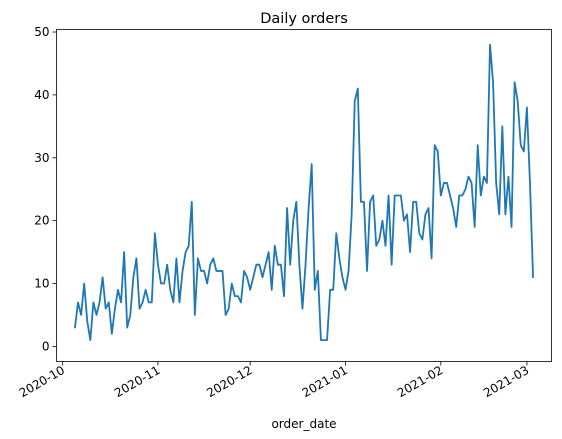 The width and height of the screenshot is (562, 439). Describe the element at coordinates (41, 32) in the screenshot. I see `y-tick-label-50: 50` at that location.